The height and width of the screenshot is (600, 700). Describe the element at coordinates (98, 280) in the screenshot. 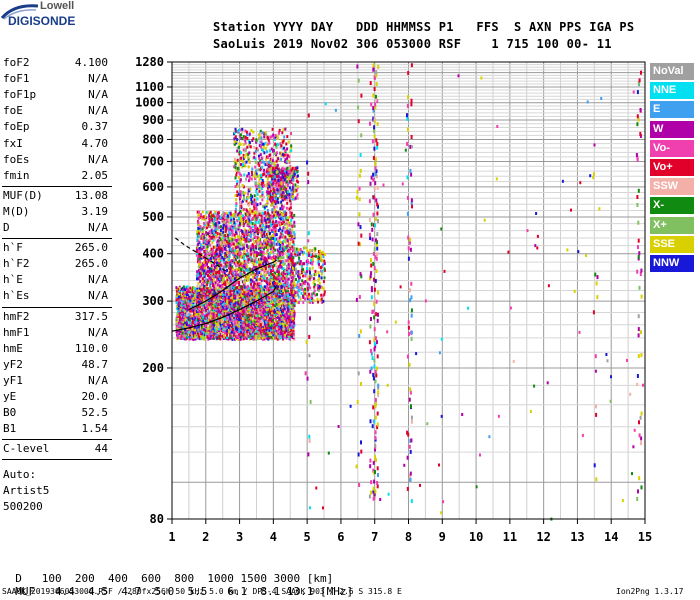

I see `param-value: N/A` at that location.